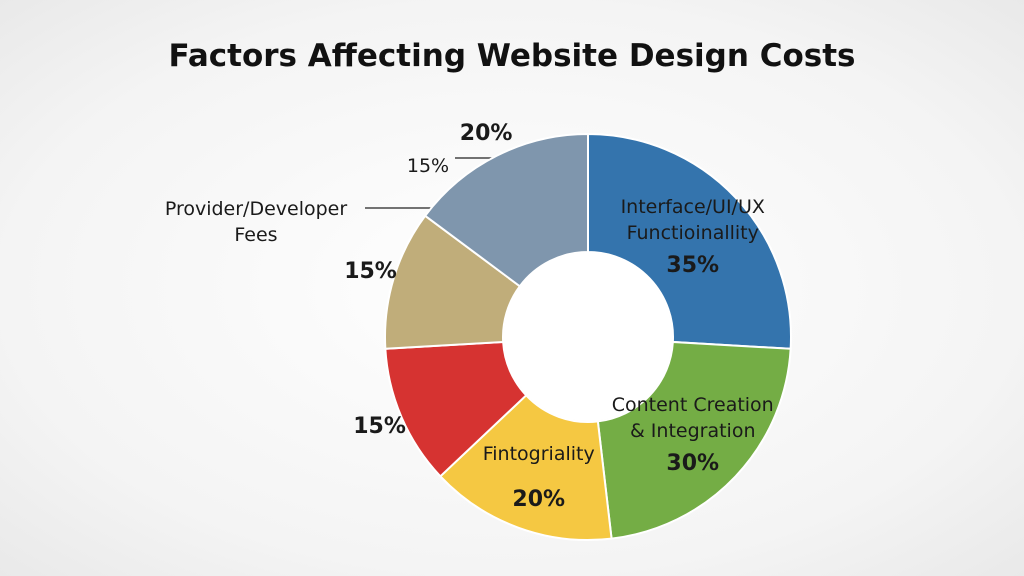 This screenshot has width=1024, height=576. I want to click on annotation: 15%, so click(428, 166).